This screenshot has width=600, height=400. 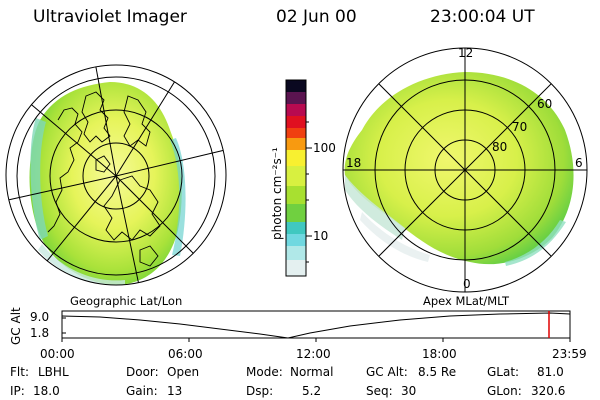 What do you see at coordinates (175, 391) in the screenshot?
I see `status-gain-value: 13` at bounding box center [175, 391].